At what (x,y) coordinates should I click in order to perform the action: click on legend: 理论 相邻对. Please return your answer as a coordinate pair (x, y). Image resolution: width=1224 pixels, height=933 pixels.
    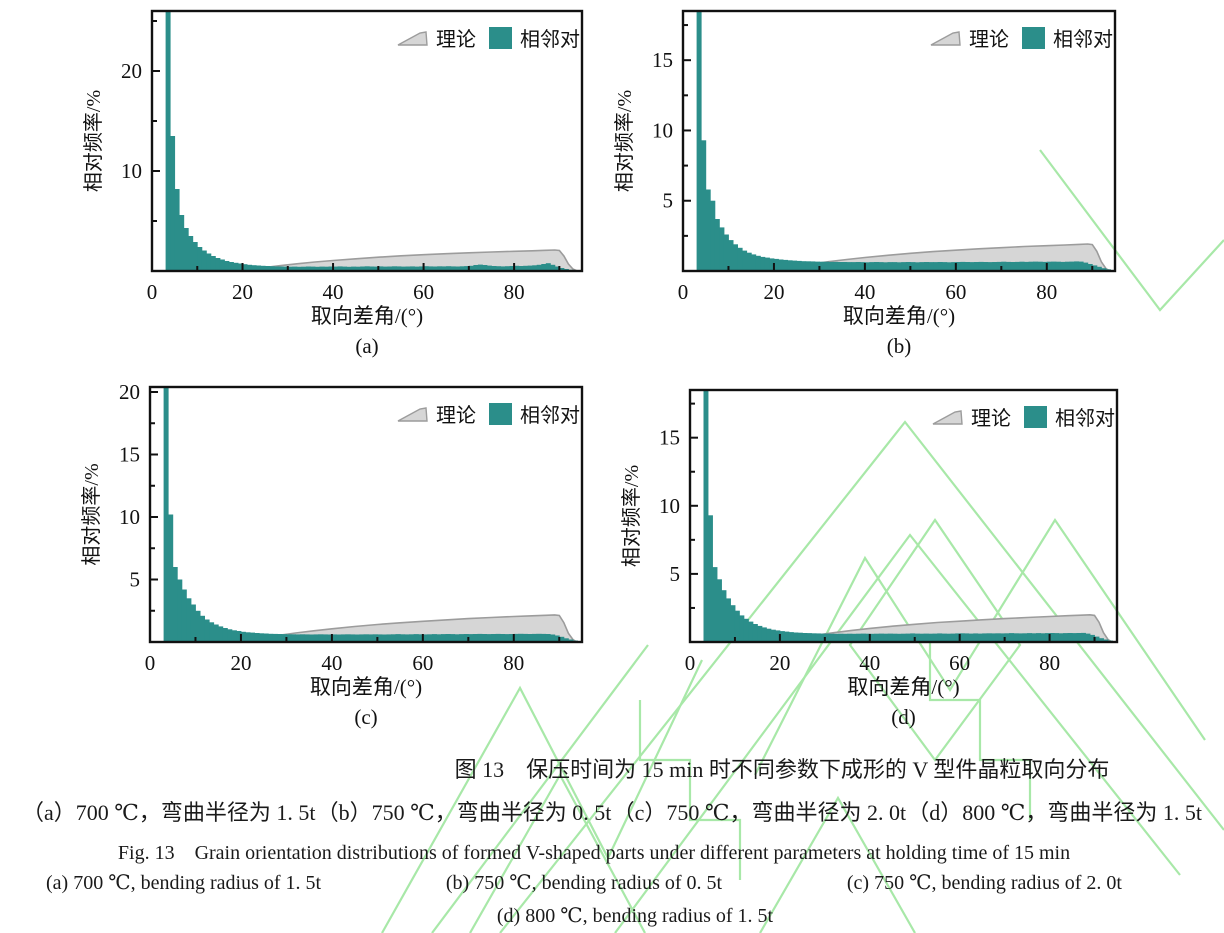
    Looking at the image, I should click on (1023, 418).